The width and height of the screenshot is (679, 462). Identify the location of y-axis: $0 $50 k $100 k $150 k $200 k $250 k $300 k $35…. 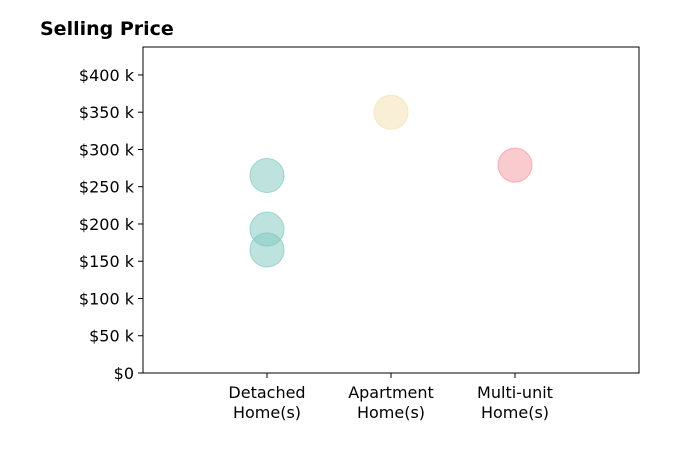
(111, 224).